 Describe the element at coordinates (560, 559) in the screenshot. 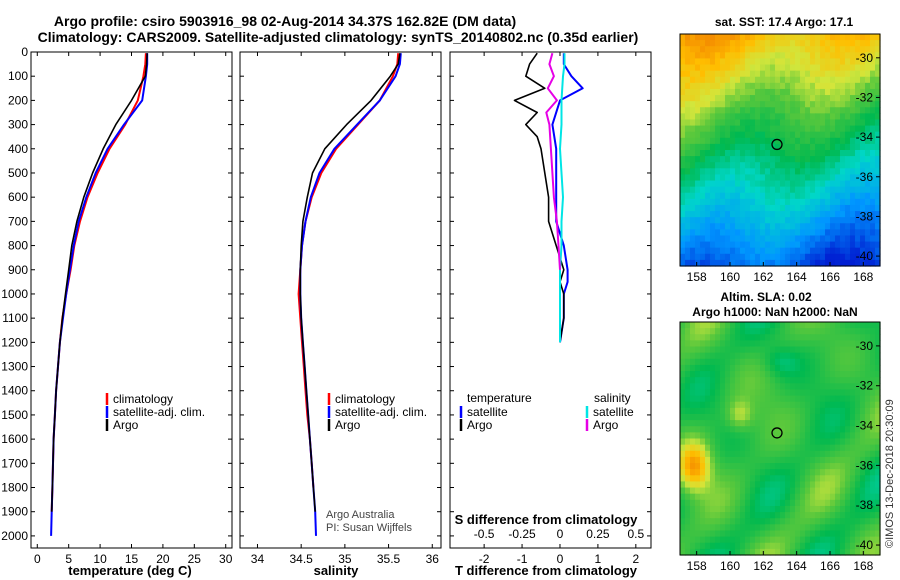

I see `x-tick-label: 0` at that location.